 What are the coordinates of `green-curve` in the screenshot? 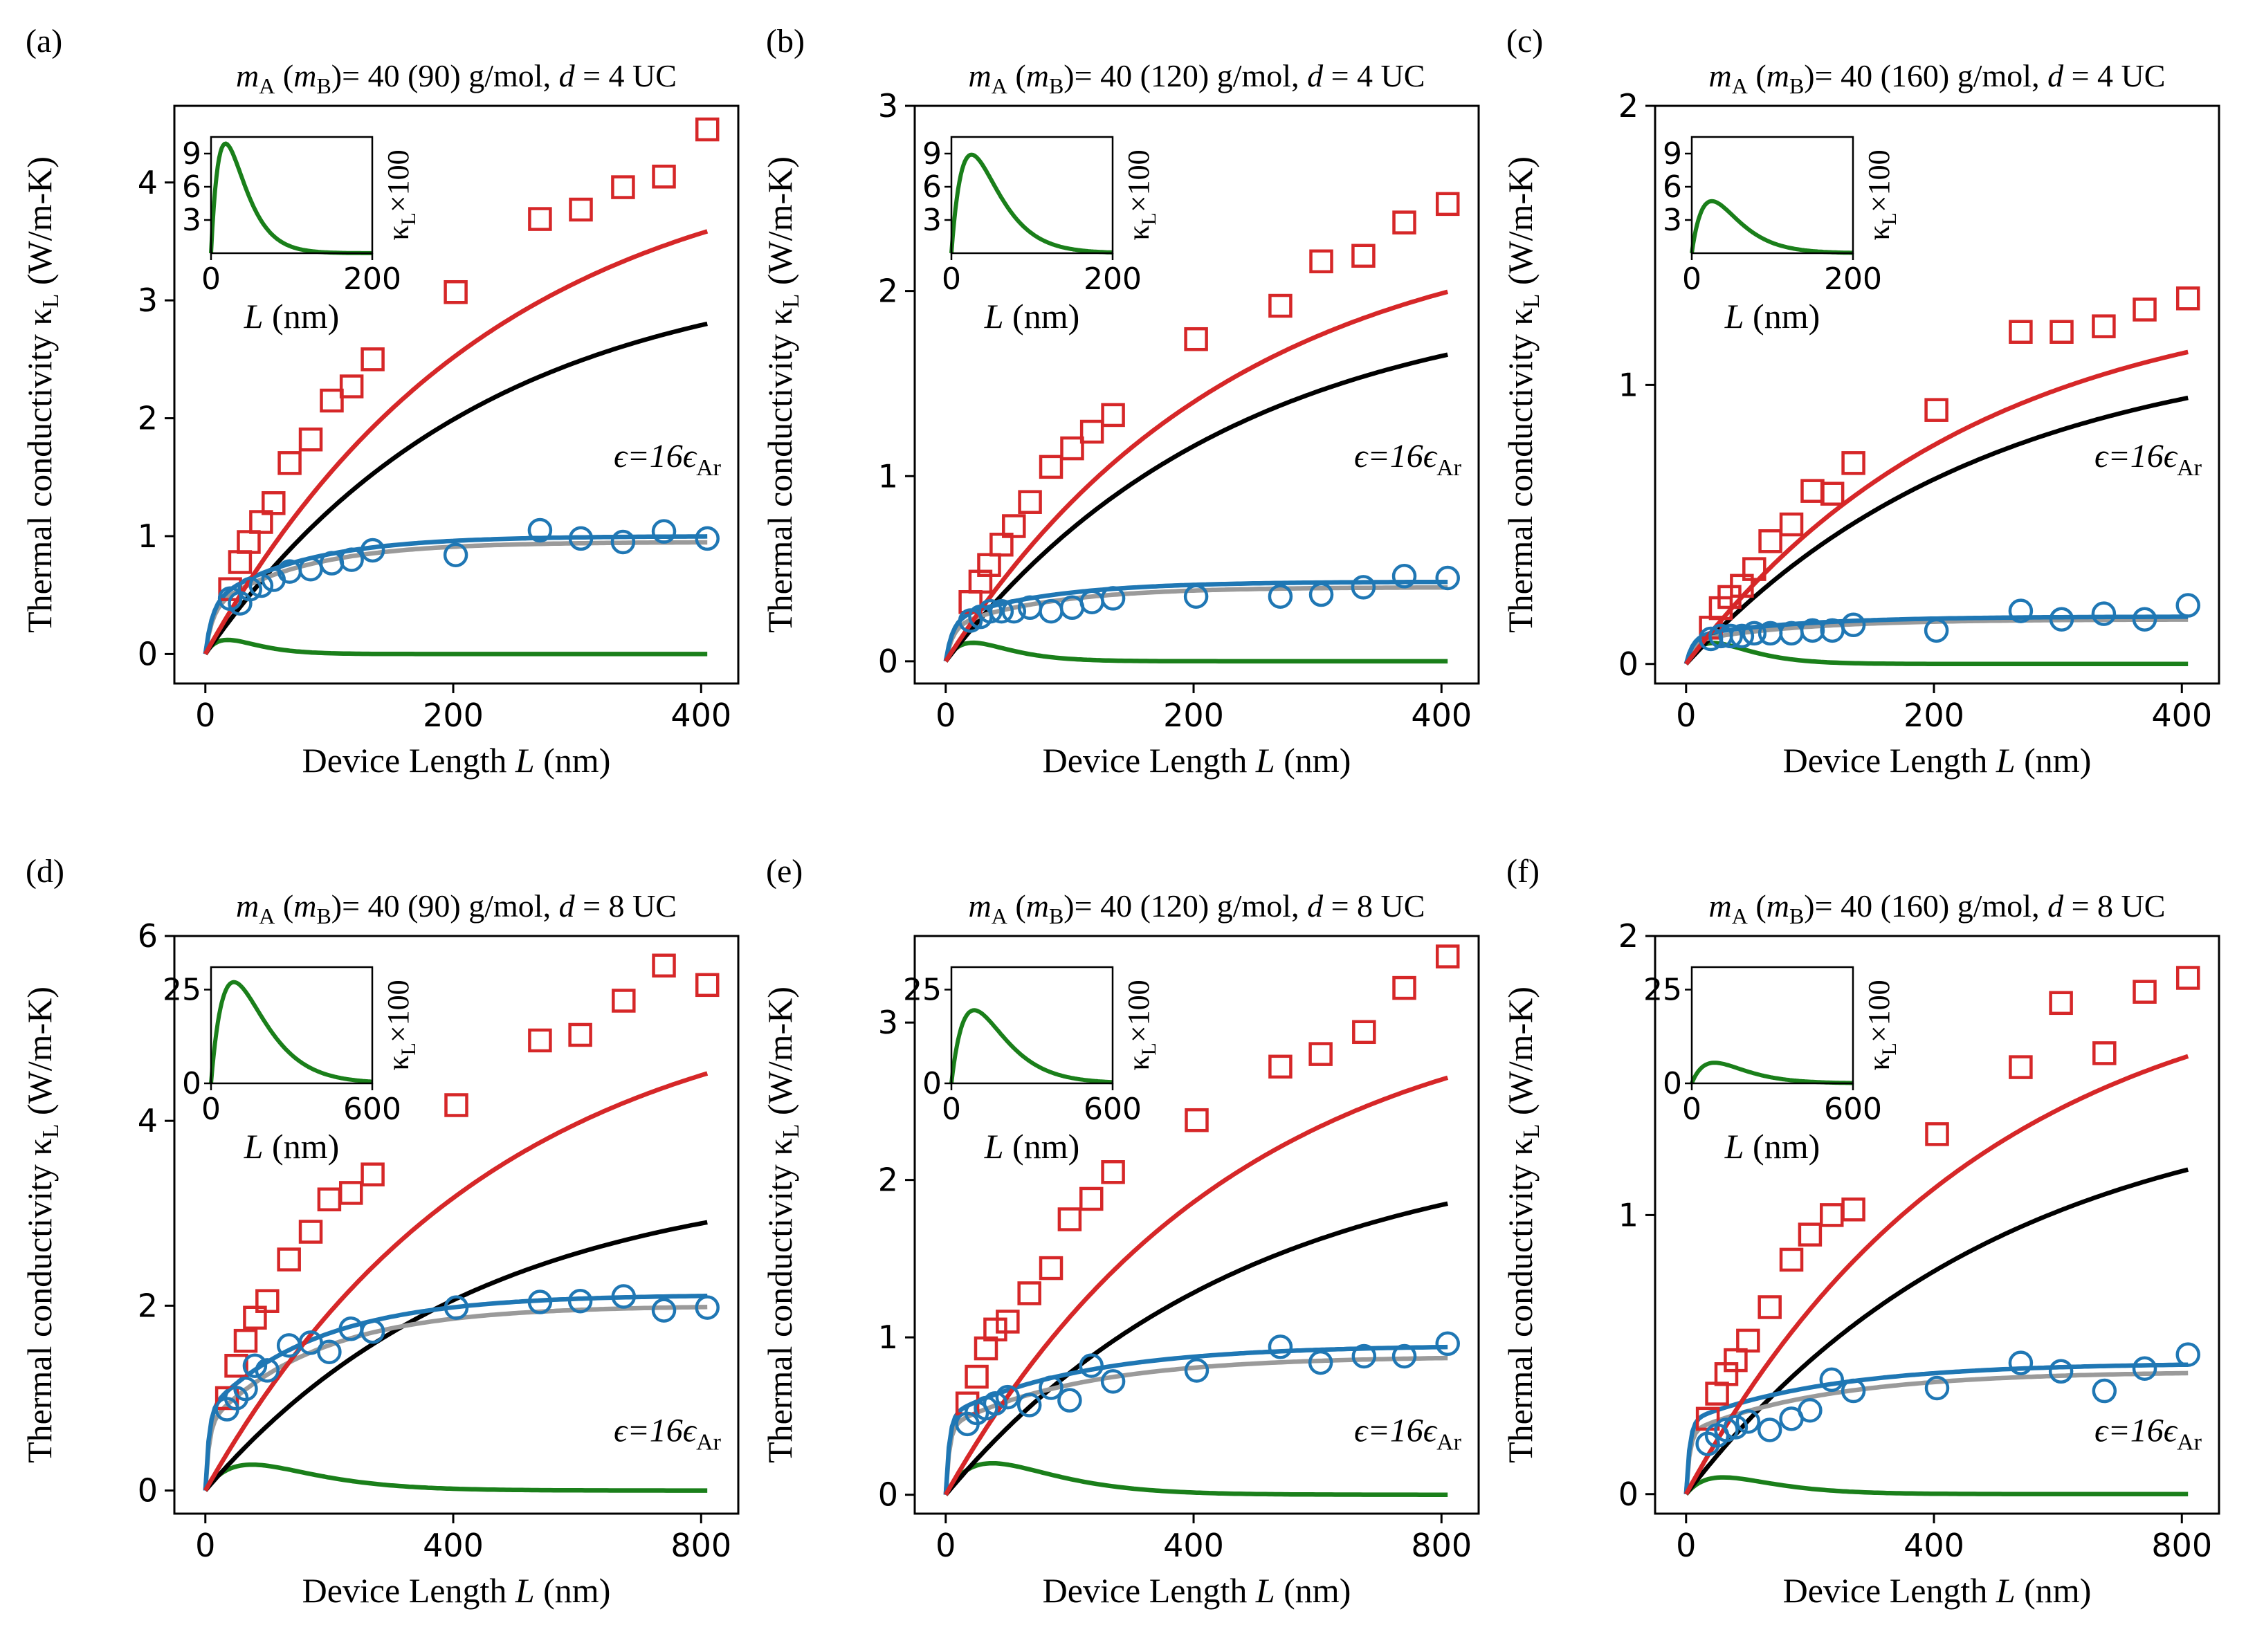 It's located at (1196, 652).